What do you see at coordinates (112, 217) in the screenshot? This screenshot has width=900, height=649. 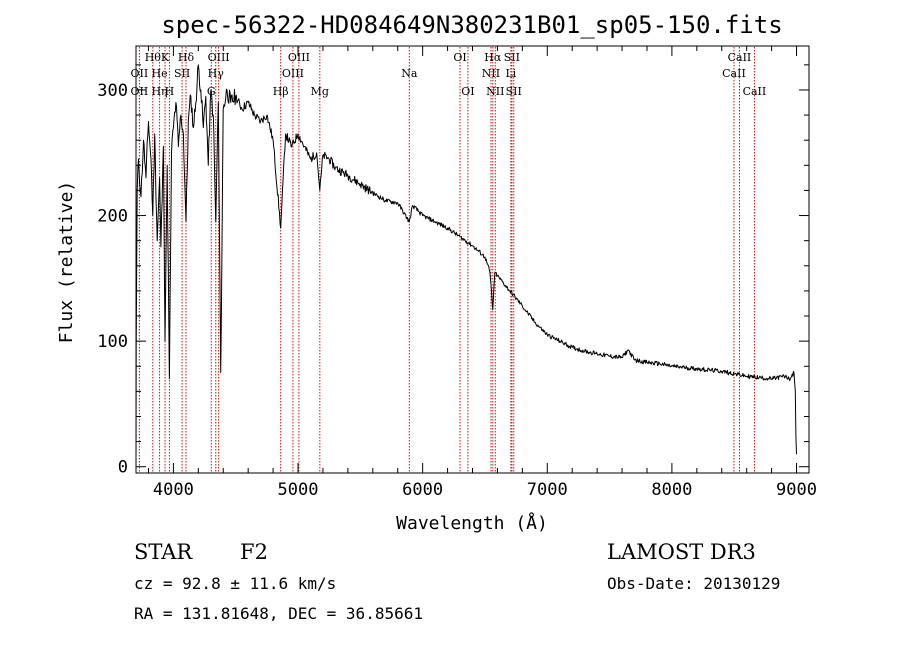 I see `y-tick-label: 200` at bounding box center [112, 217].